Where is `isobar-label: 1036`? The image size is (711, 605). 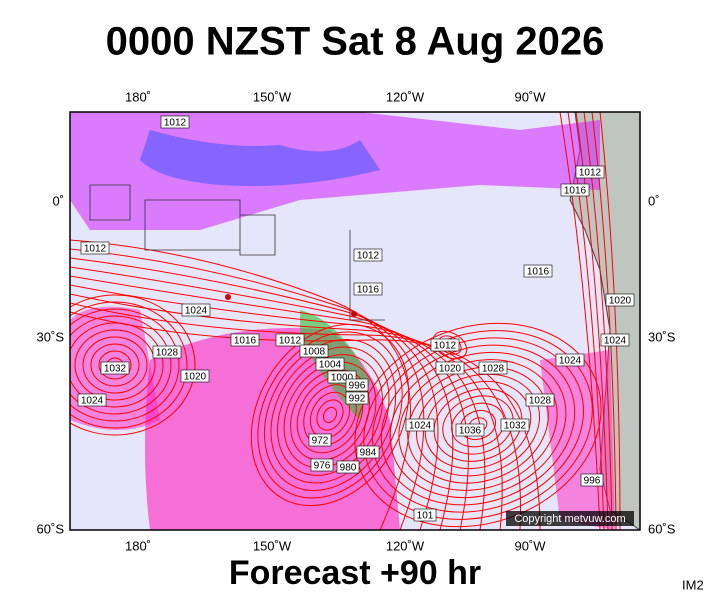
isobar-label: 1036 is located at coordinates (470, 431).